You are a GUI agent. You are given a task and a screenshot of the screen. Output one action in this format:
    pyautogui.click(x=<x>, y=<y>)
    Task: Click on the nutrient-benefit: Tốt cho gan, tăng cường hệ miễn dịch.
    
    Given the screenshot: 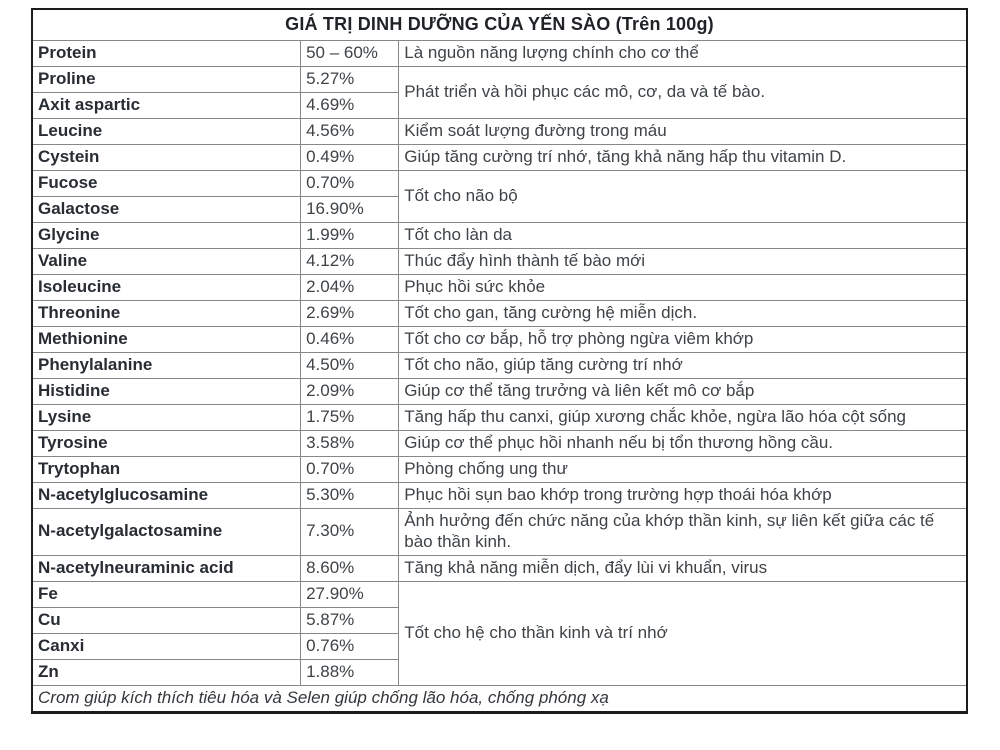 What is the action you would take?
    pyautogui.click(x=683, y=313)
    